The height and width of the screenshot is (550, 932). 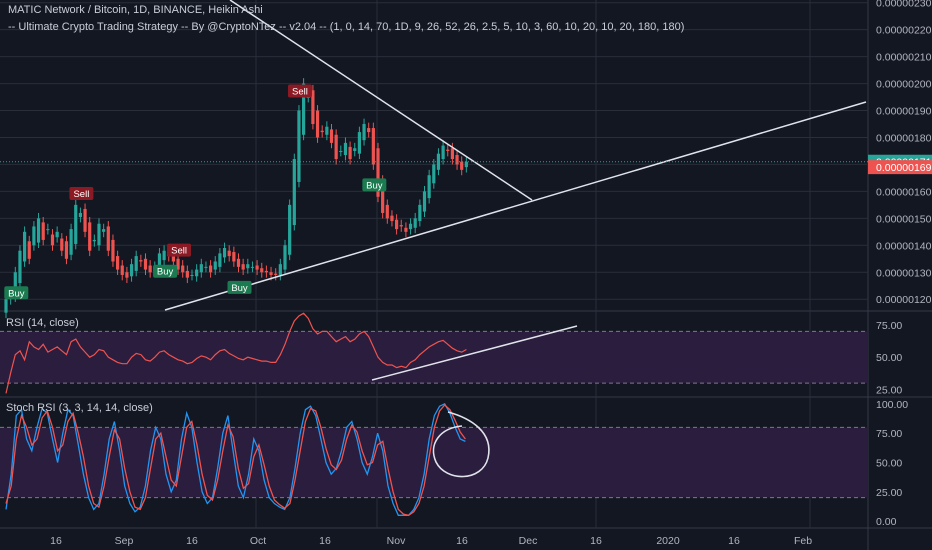 I want to click on stoch-k-line, so click(x=235, y=459).